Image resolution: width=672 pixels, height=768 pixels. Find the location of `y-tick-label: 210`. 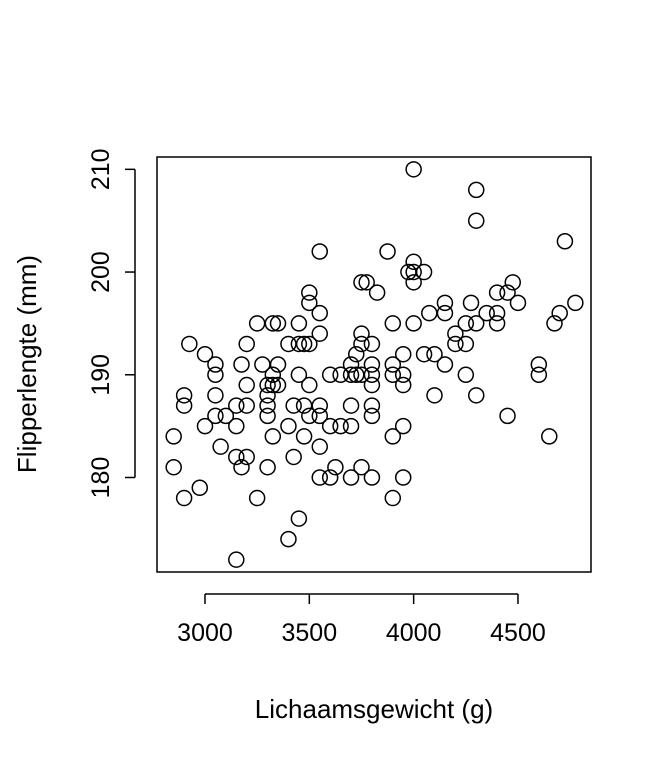

y-tick-label: 210 is located at coordinates (101, 169).